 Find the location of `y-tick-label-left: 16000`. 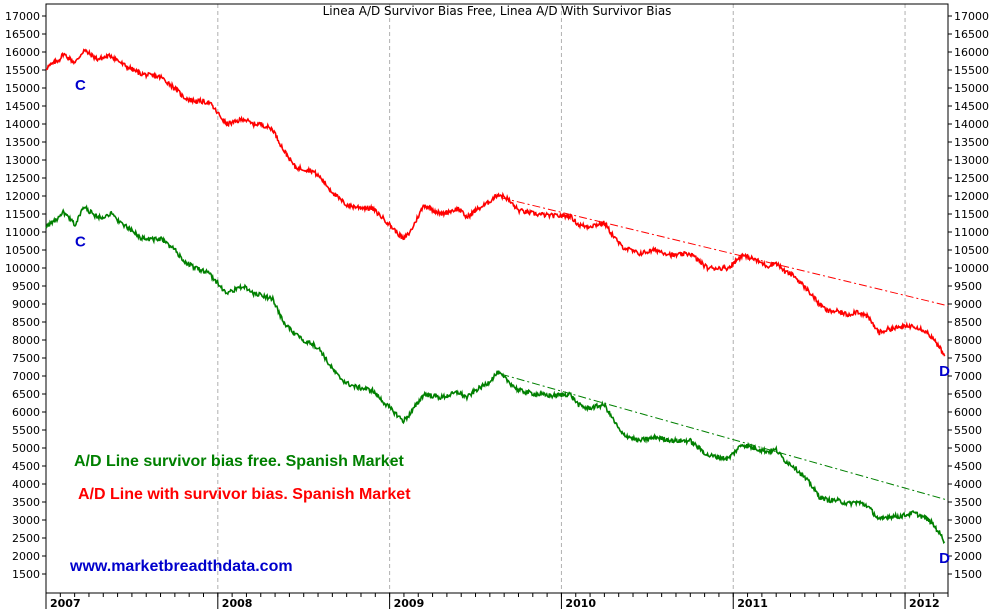

y-tick-label-left: 16000 is located at coordinates (22, 52).